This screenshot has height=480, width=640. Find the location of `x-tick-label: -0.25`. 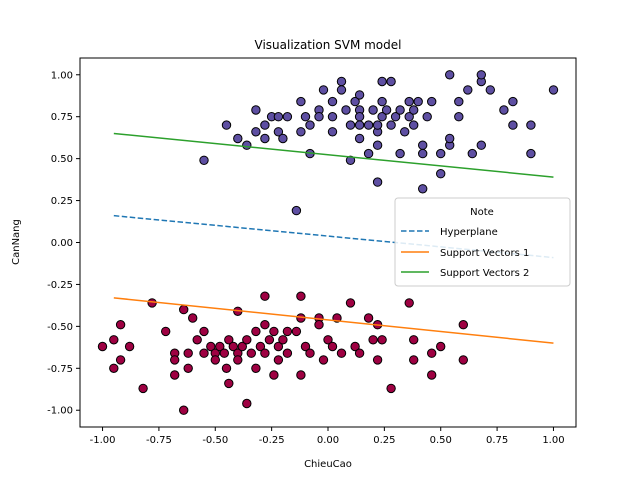

x-tick-label: -0.25 is located at coordinates (272, 440).